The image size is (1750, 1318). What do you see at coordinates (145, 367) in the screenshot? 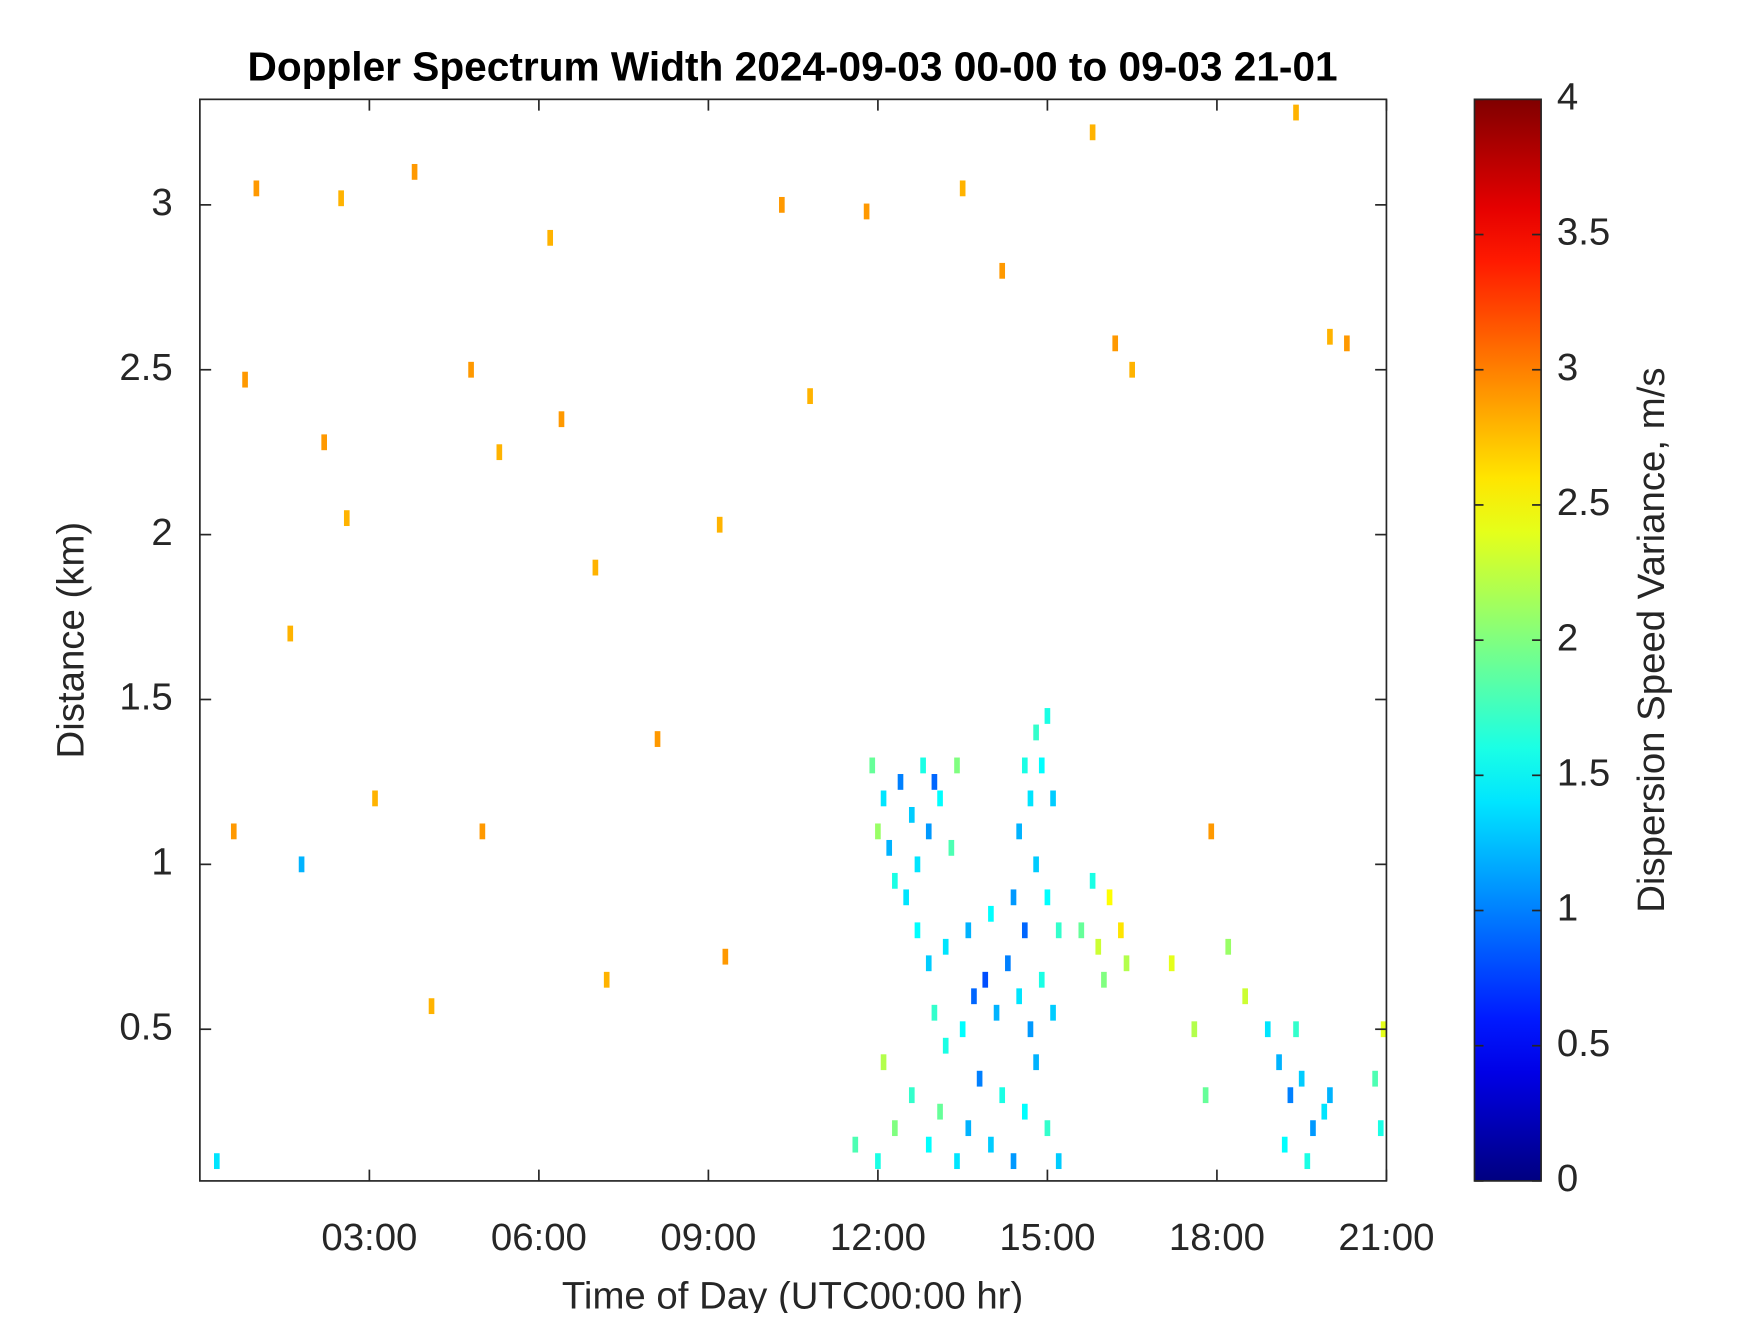
I see `y-tick-label: 2.5` at bounding box center [145, 367].